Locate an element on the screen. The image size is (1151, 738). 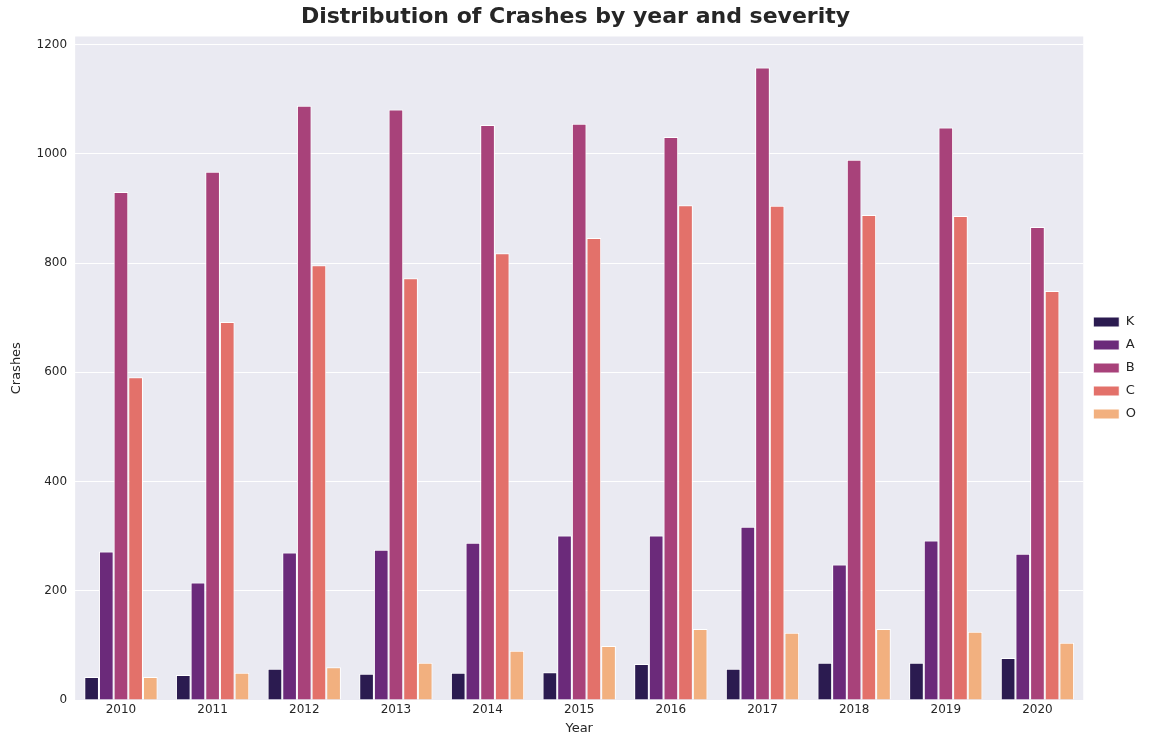
x-tick-label: 2015 is located at coordinates (579, 709).